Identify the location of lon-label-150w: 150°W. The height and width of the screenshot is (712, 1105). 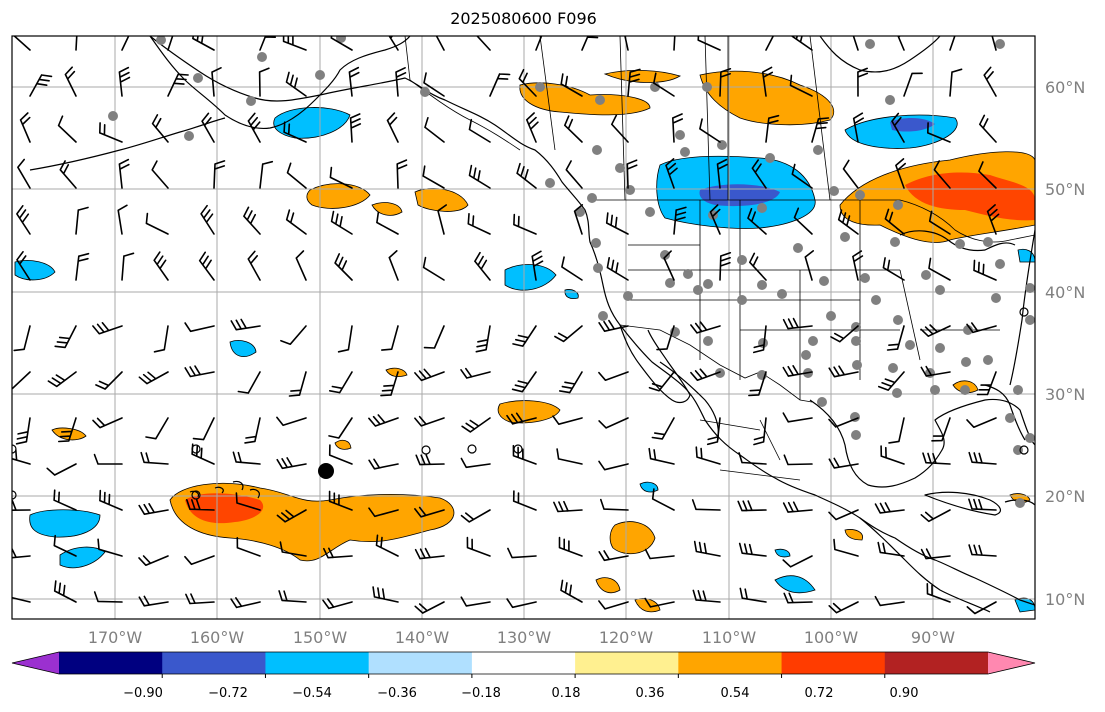
(320, 637).